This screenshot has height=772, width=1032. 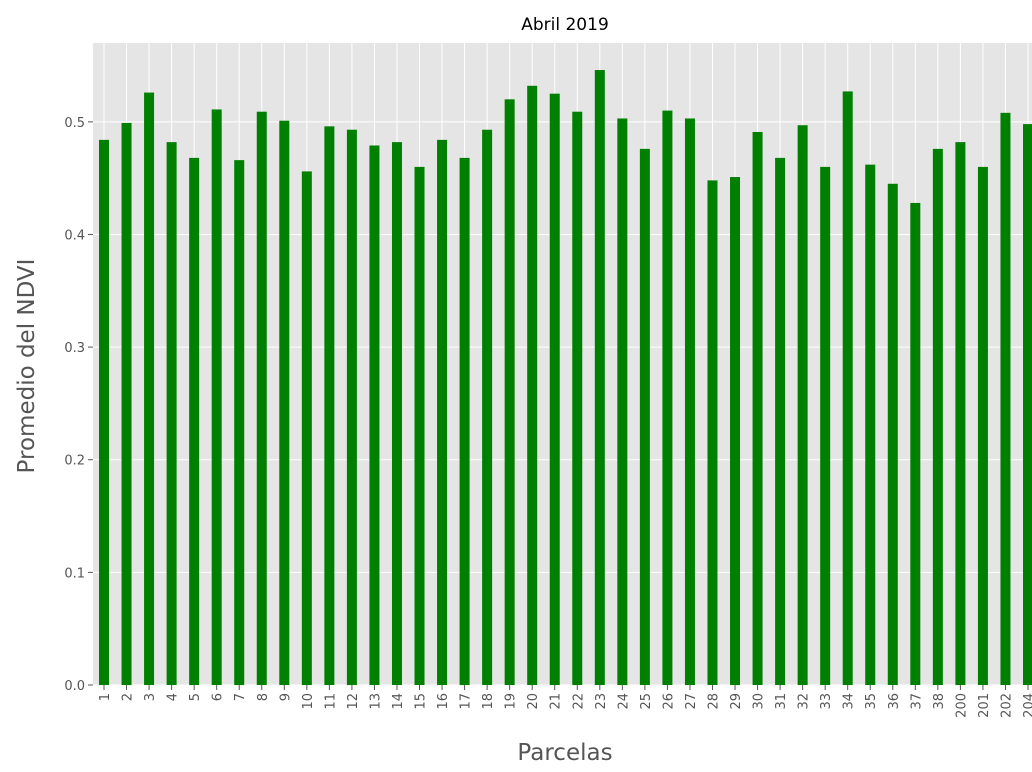 What do you see at coordinates (511, 701) in the screenshot?
I see `x-tick-label: 19` at bounding box center [511, 701].